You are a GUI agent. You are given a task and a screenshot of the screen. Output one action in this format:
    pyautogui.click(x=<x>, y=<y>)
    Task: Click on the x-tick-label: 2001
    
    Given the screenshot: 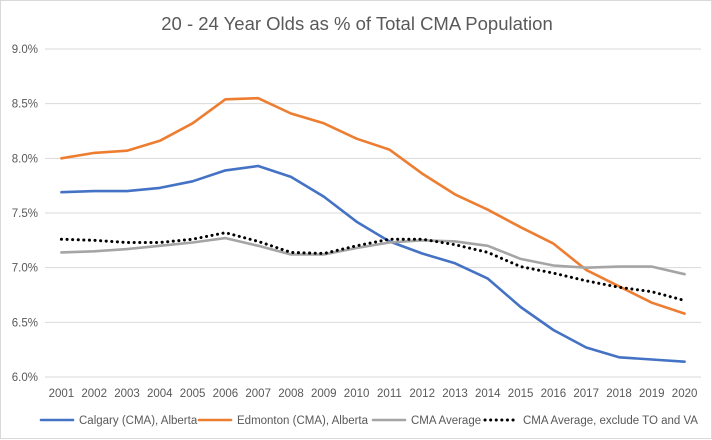 What is the action you would take?
    pyautogui.click(x=62, y=394)
    